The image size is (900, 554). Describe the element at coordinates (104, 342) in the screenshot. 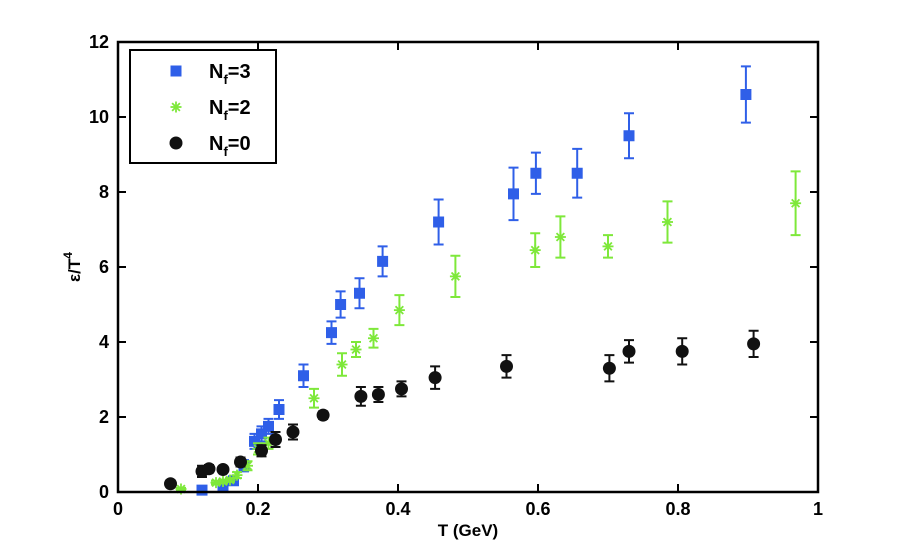

I see `y-tick-label: 4` at that location.